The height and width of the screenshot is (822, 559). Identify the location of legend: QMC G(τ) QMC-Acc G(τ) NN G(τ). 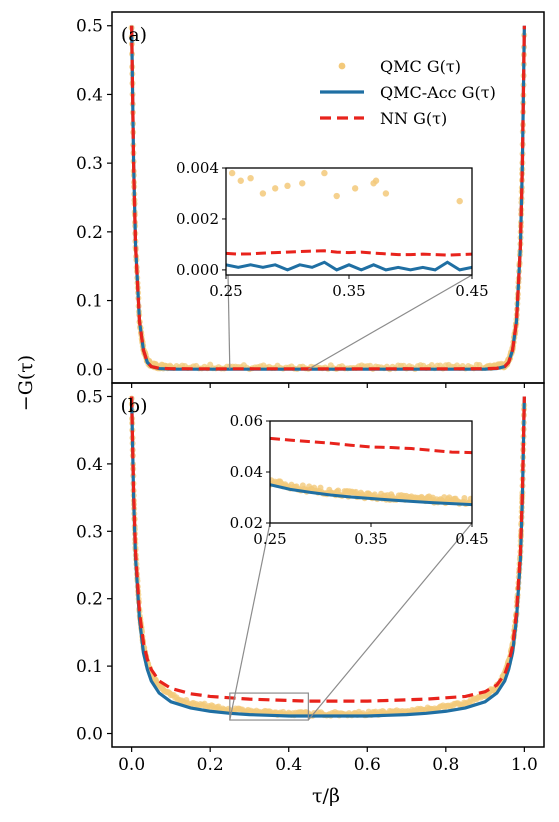
(408, 92).